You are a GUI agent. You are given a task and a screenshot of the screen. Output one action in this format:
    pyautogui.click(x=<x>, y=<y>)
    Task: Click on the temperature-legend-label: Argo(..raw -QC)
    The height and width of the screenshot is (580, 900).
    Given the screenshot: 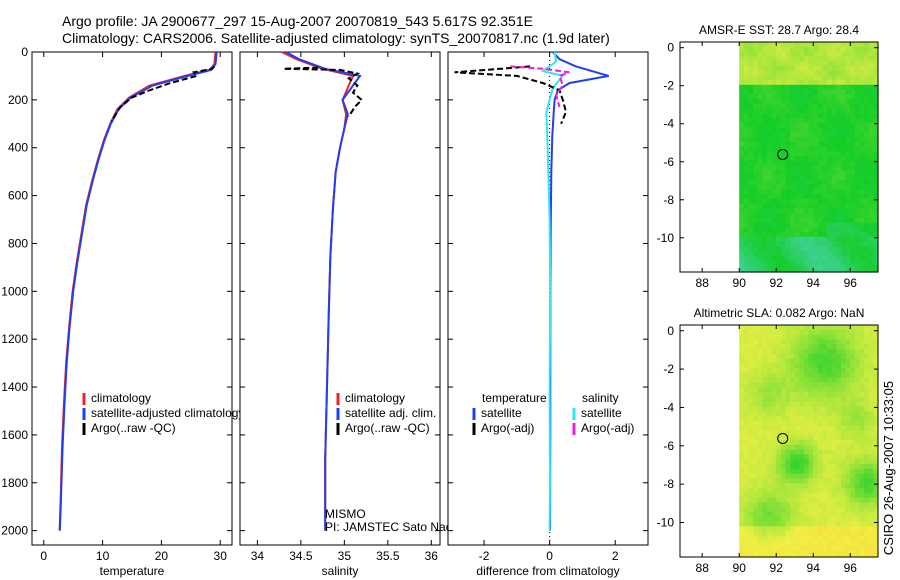 What is the action you would take?
    pyautogui.click(x=133, y=428)
    